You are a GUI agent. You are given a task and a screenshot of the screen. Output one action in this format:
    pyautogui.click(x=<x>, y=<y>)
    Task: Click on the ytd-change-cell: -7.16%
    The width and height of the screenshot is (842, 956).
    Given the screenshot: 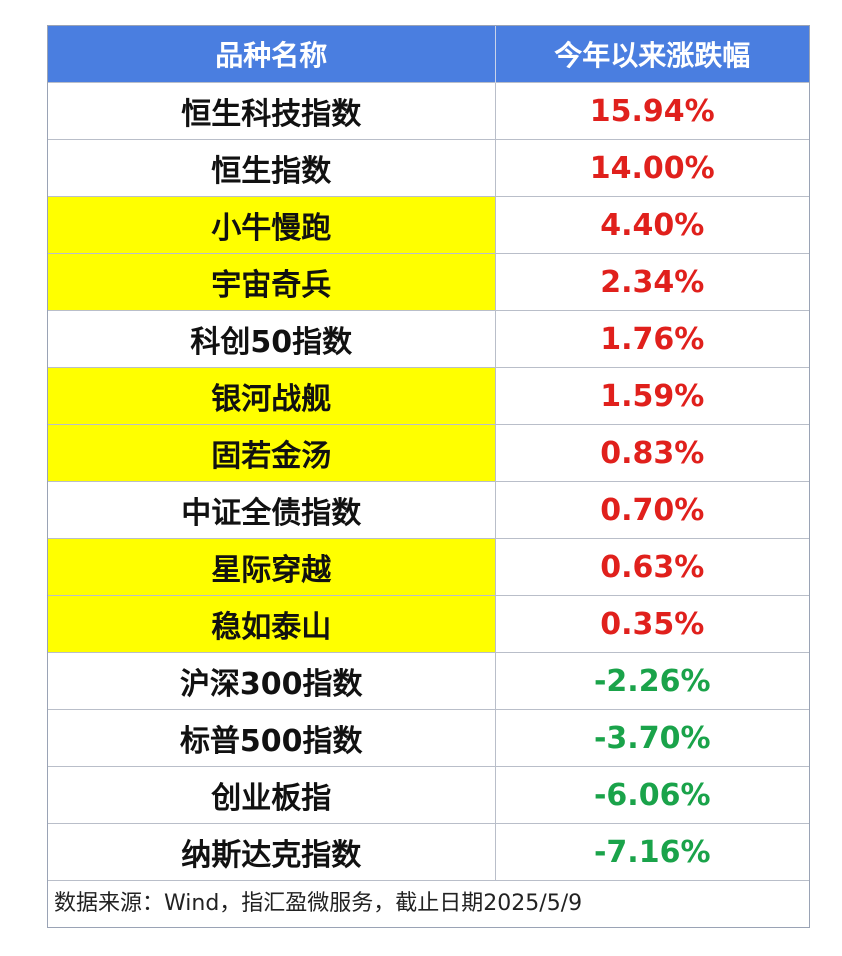 What is the action you would take?
    pyautogui.click(x=652, y=851)
    